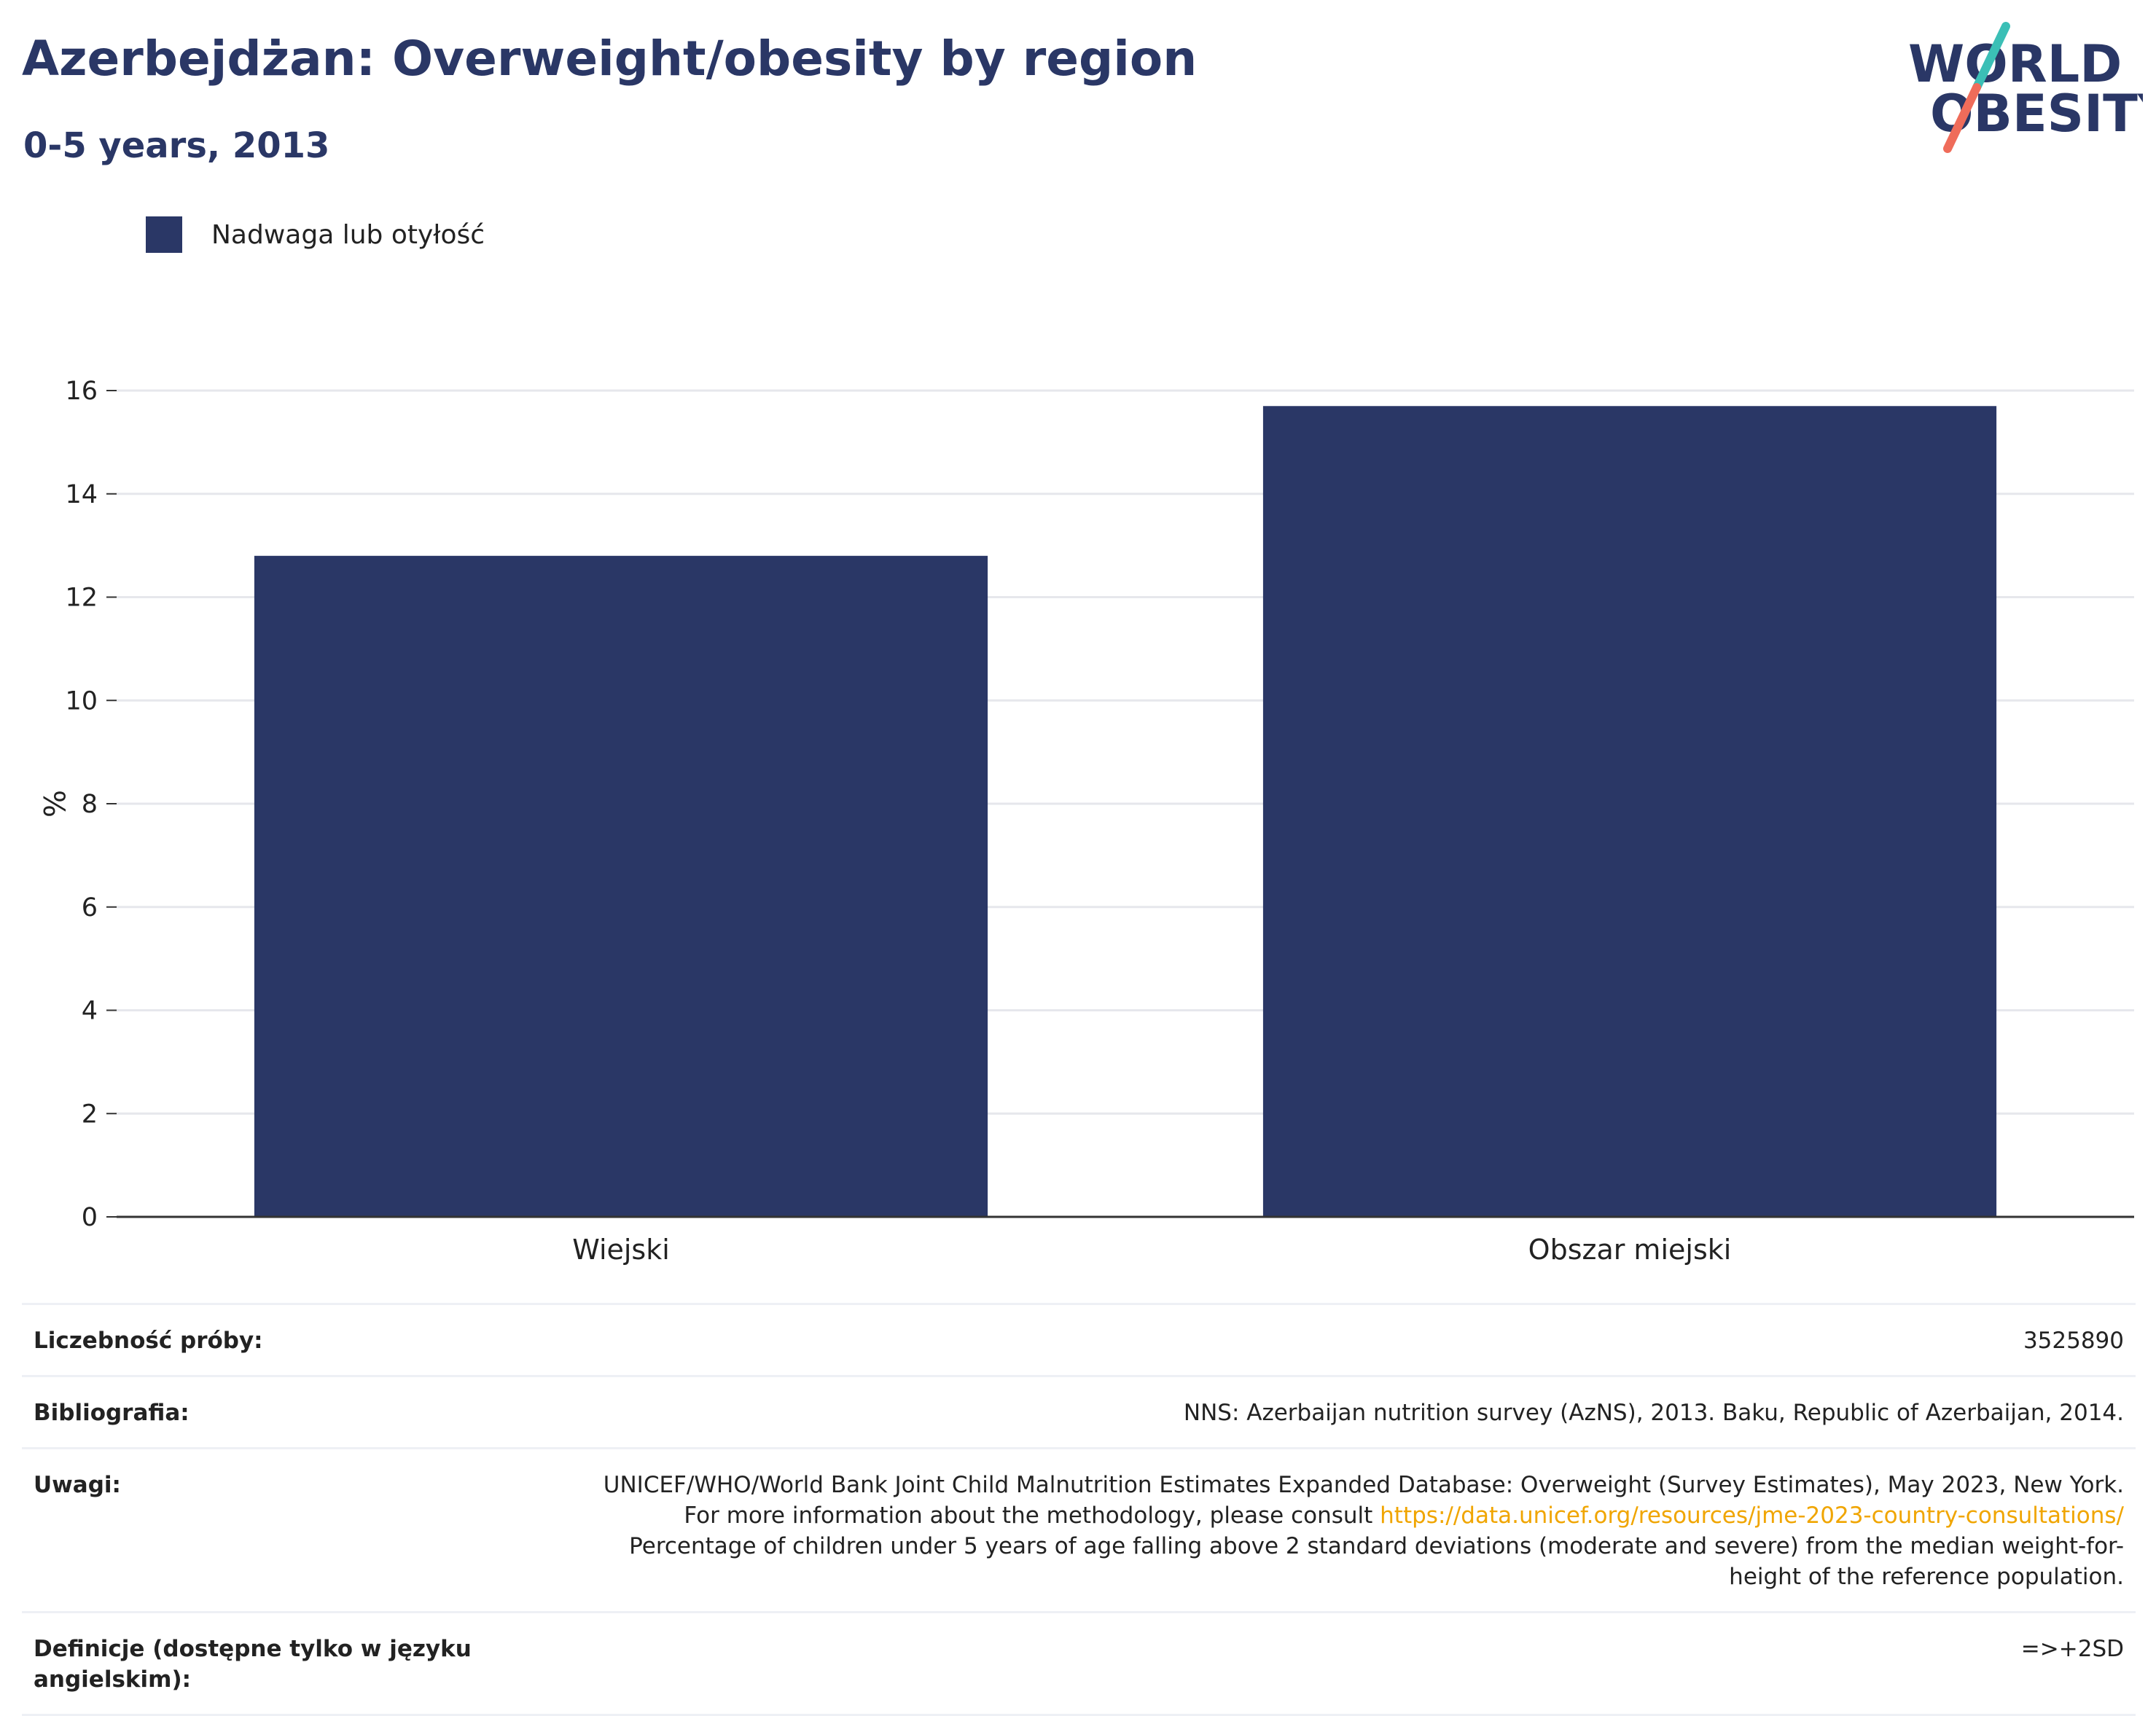 Image resolution: width=2156 pixels, height=1716 pixels. I want to click on y-tick-label: 0, so click(90, 1217).